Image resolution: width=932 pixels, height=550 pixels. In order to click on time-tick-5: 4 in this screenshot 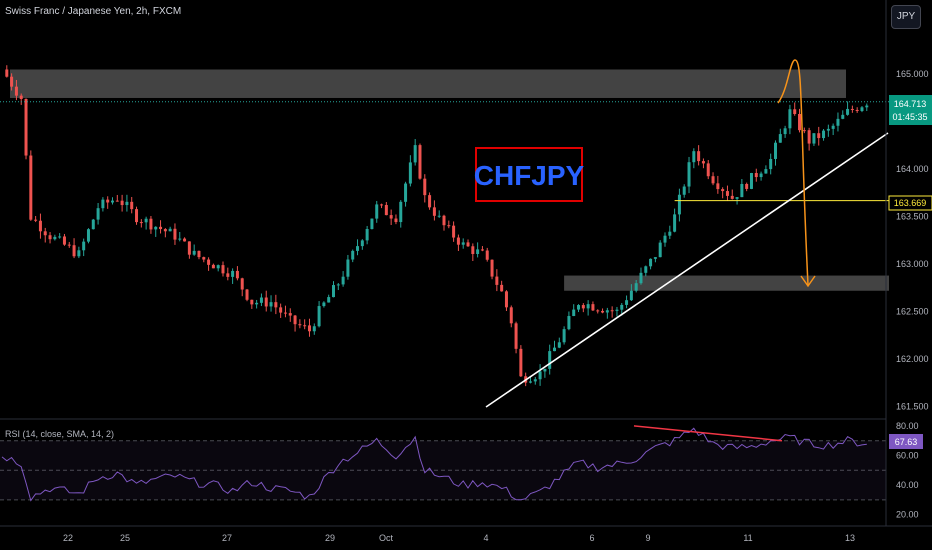, I will do `click(485, 538)`.